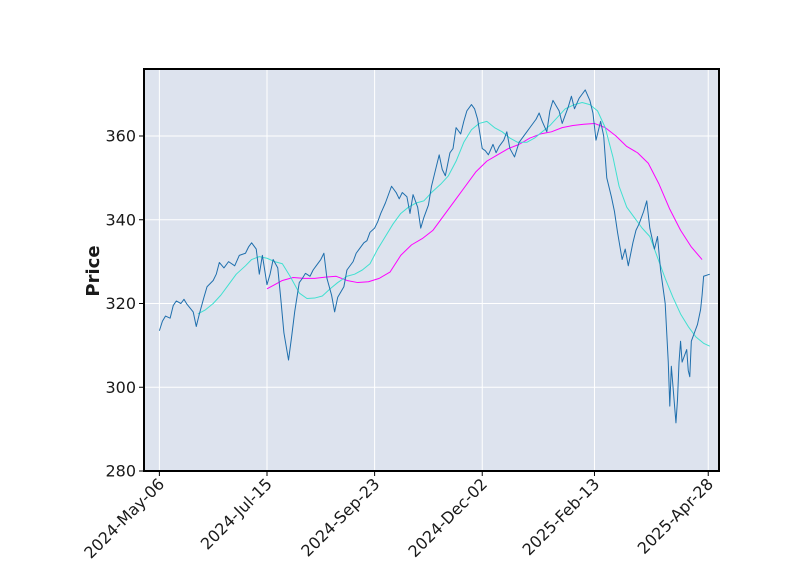 The width and height of the screenshot is (800, 575). I want to click on y-tick-label: 340, so click(120, 219).